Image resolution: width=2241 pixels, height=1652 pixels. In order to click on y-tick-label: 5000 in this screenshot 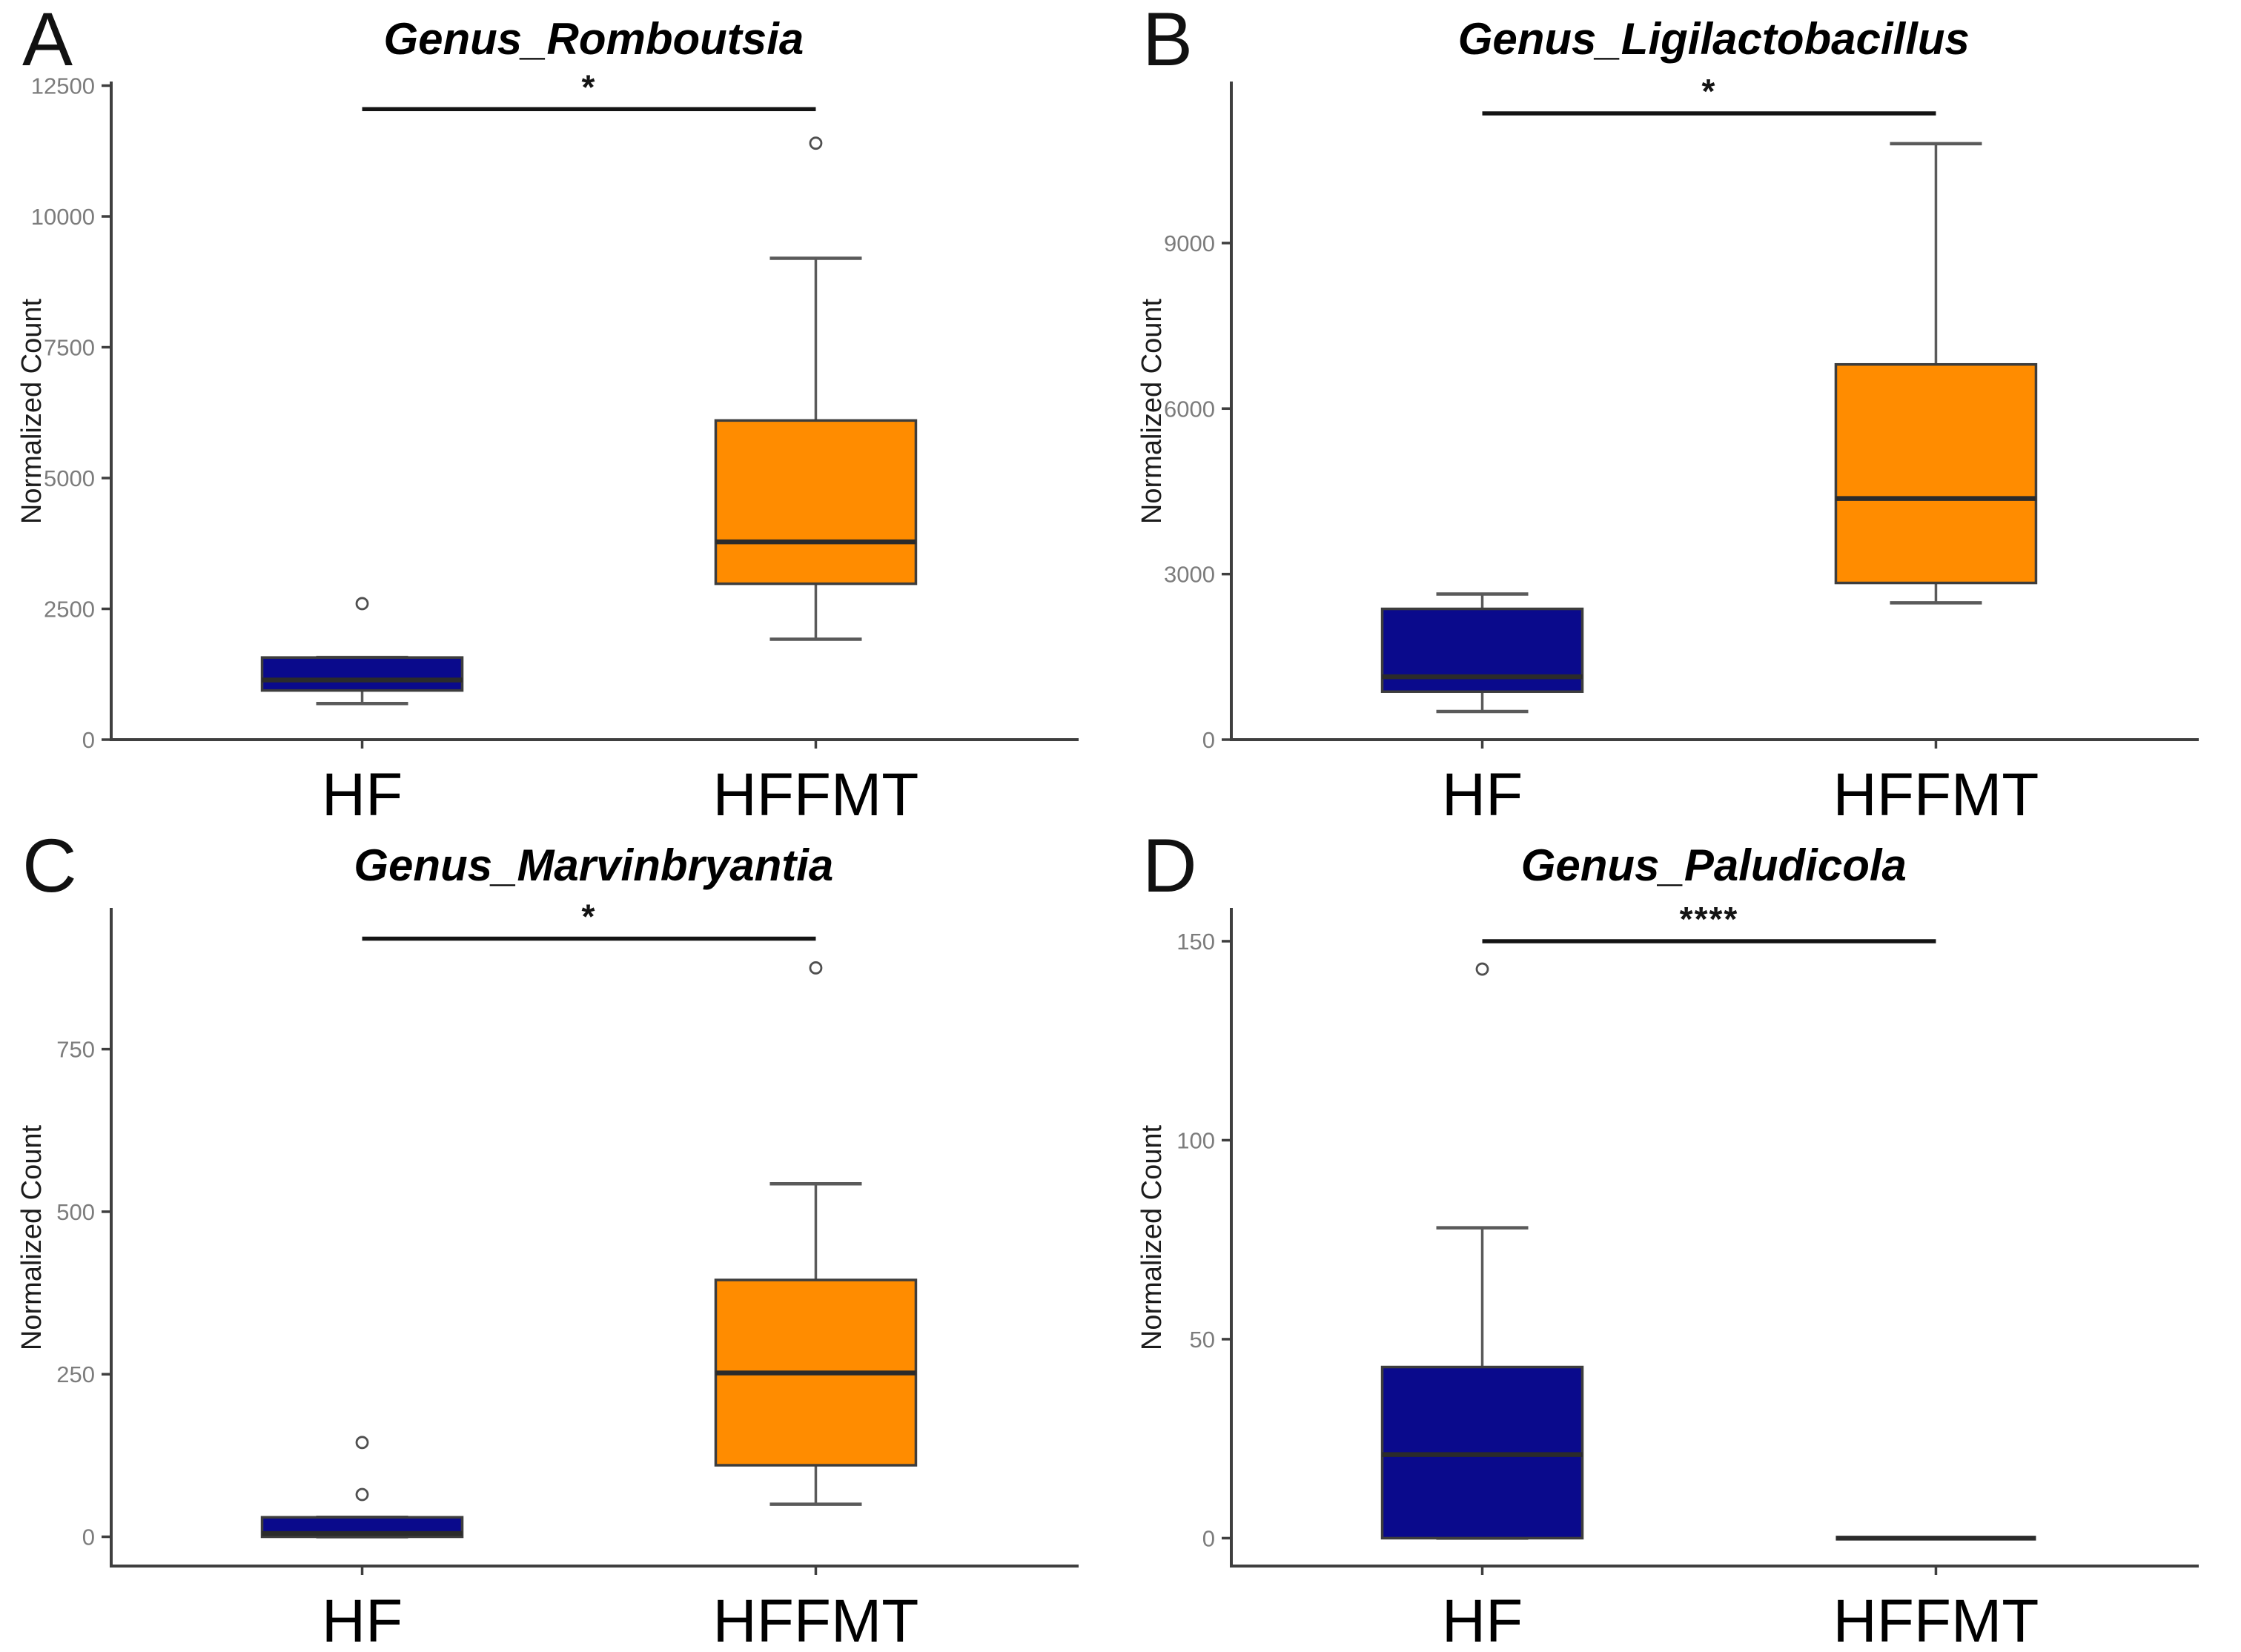, I will do `click(69, 478)`.